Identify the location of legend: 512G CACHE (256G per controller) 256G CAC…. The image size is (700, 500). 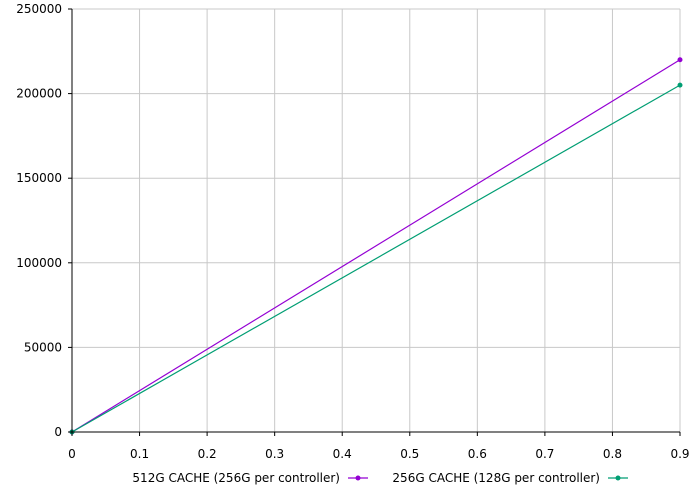
(380, 478).